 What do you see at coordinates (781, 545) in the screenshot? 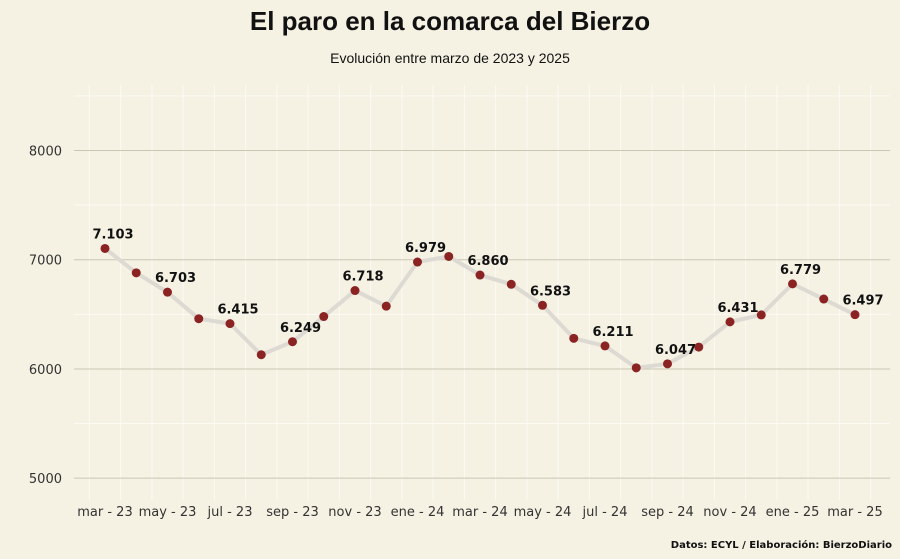
I see `source-caption: Datos: ECYL / Elaboración: BierzoDiario` at bounding box center [781, 545].